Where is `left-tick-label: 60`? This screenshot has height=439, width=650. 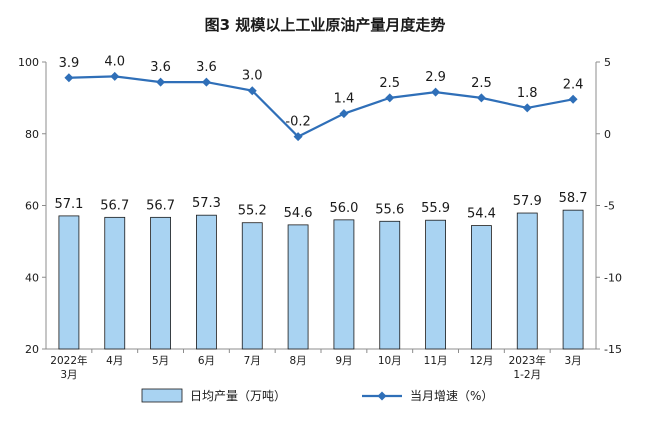
left-tick-label: 60 is located at coordinates (32, 206).